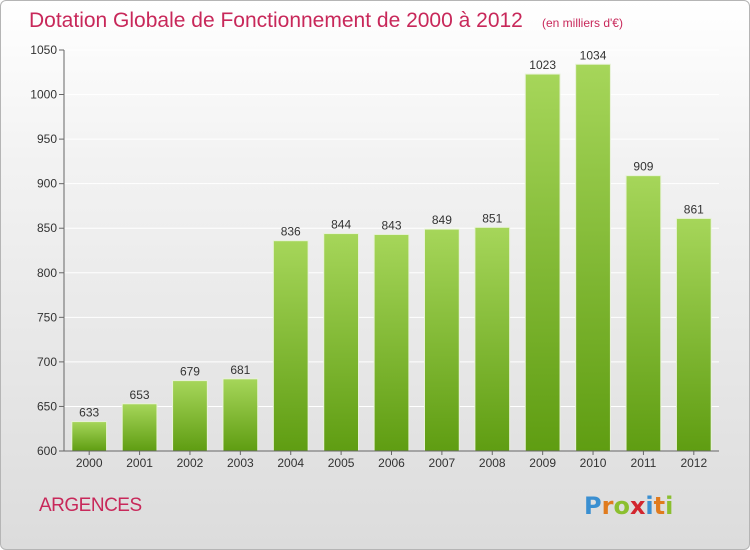  What do you see at coordinates (621, 506) in the screenshot?
I see `logo-letter: o` at bounding box center [621, 506].